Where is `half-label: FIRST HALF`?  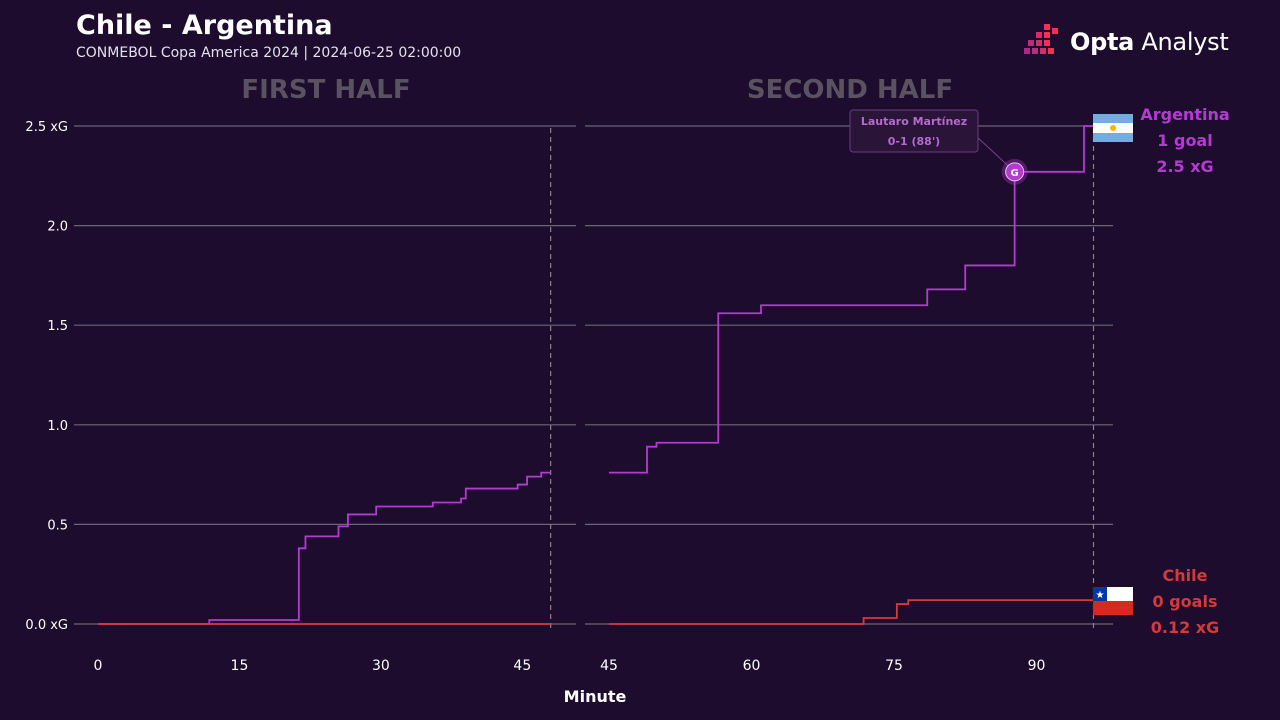 half-label: FIRST HALF is located at coordinates (325, 90).